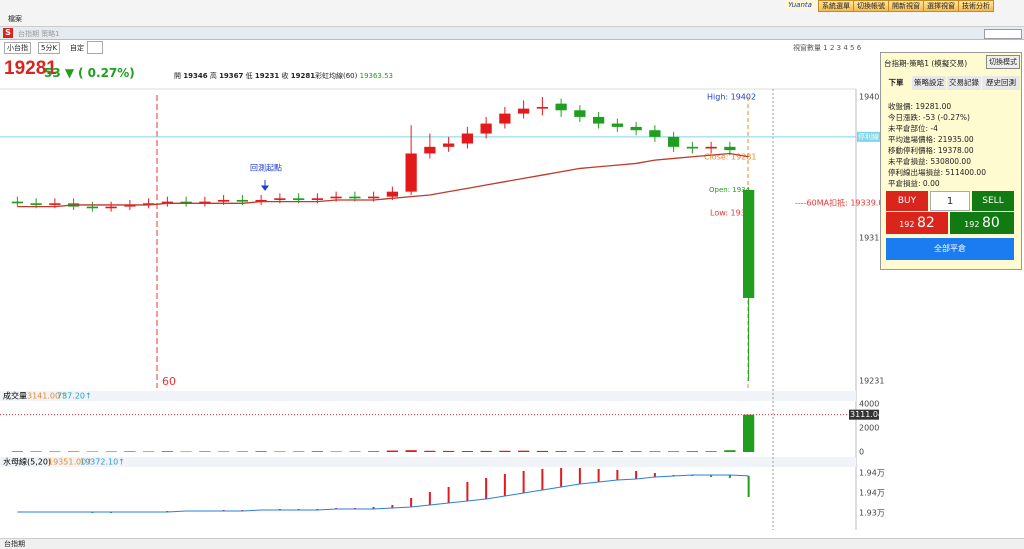  Describe the element at coordinates (512, 33) in the screenshot. I see `window-titlebar` at that location.